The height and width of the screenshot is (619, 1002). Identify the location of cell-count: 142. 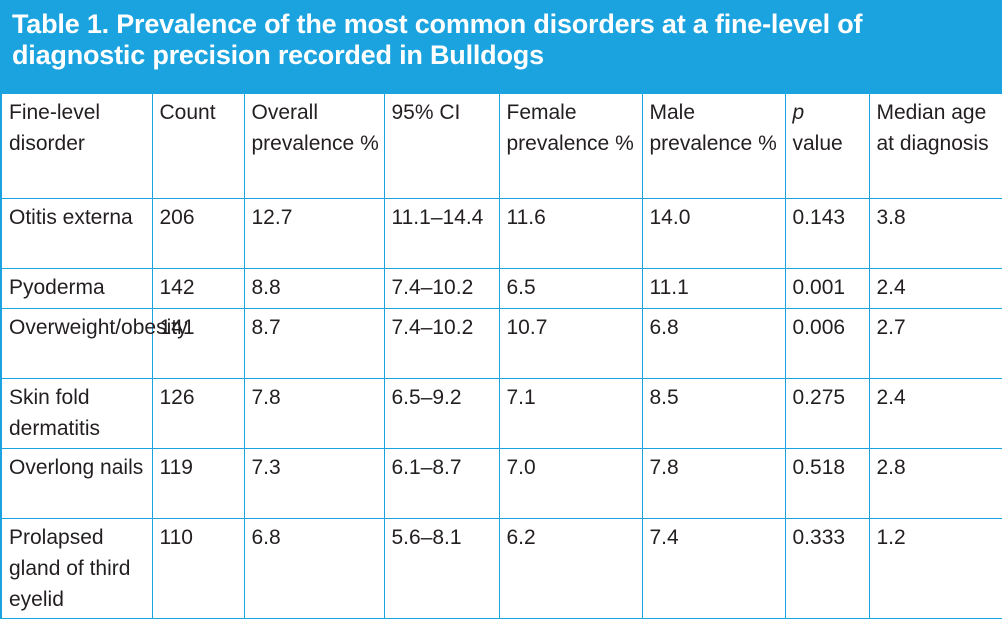
(198, 288).